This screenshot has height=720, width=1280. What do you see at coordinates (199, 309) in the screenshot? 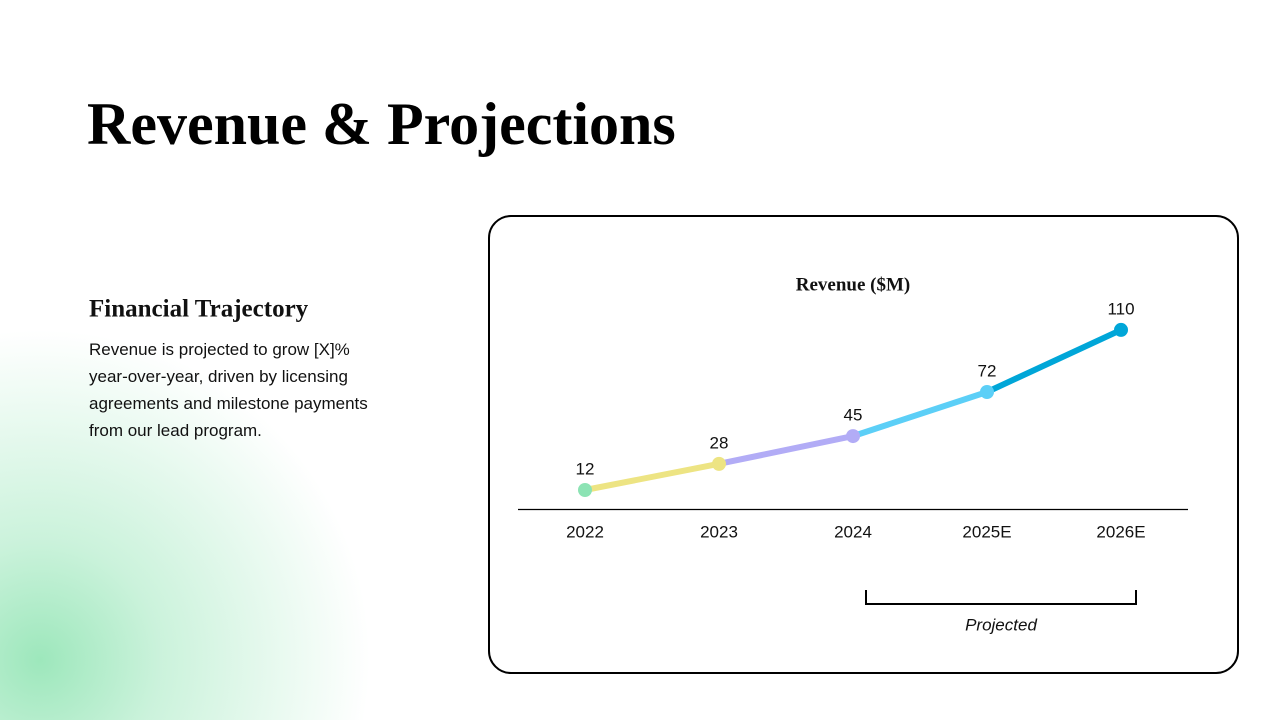
I see `section-heading: Financial Trajectory` at bounding box center [199, 309].